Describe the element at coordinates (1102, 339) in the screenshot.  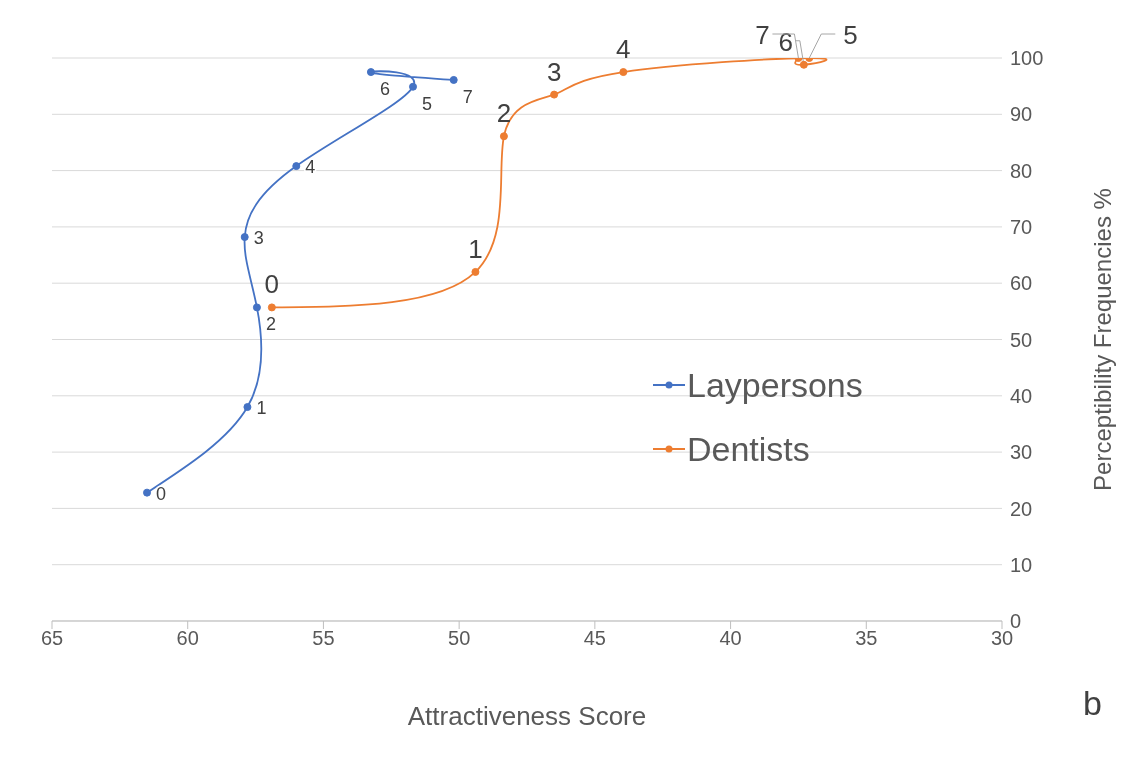
I see `y-axis-title: Perceptibility Frequencies %` at that location.